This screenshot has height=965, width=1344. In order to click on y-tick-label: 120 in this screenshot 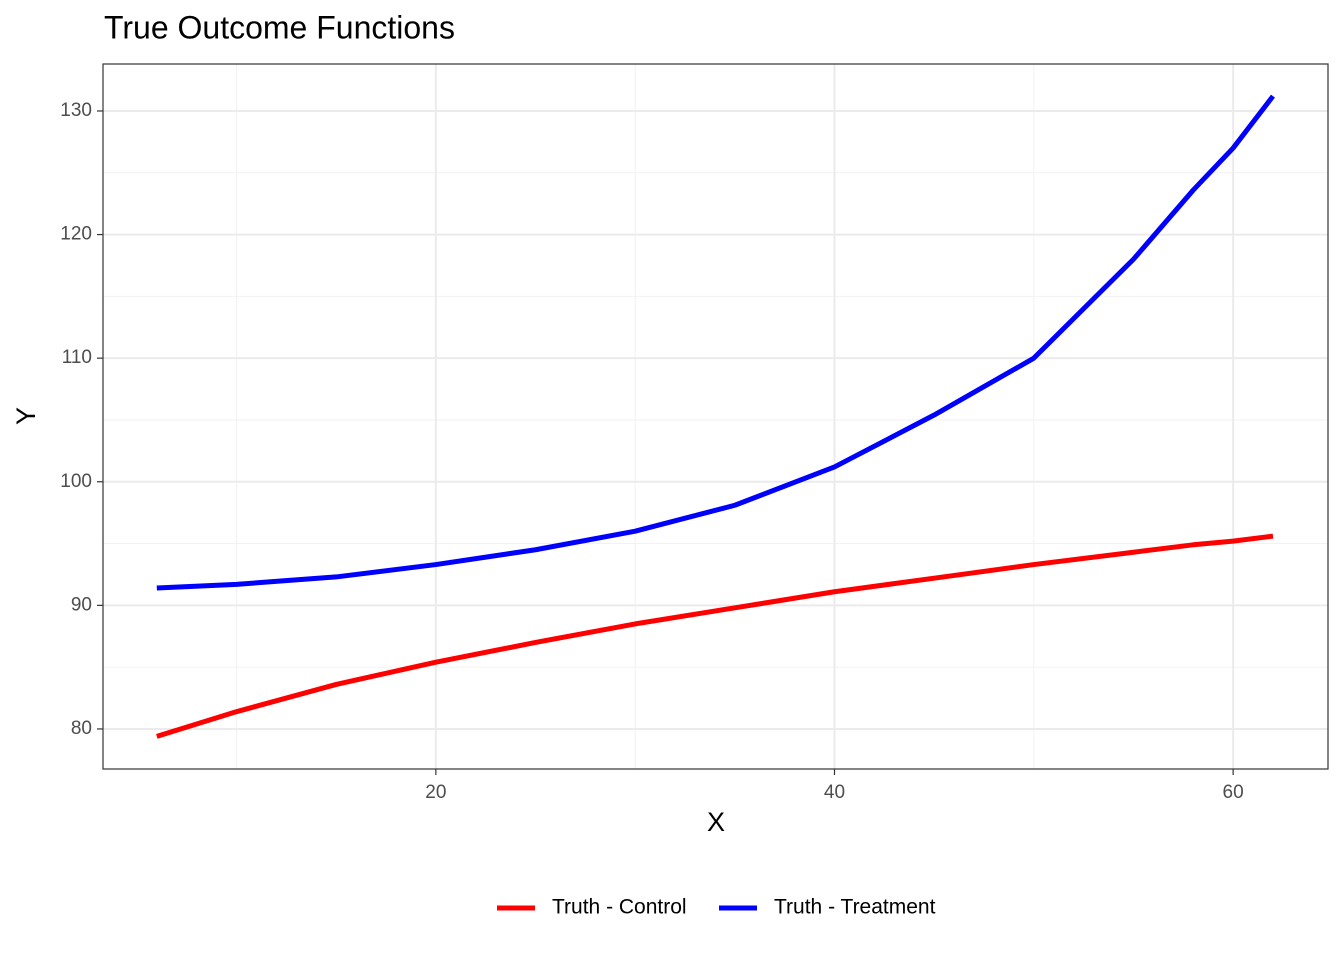, I will do `click(76, 234)`.